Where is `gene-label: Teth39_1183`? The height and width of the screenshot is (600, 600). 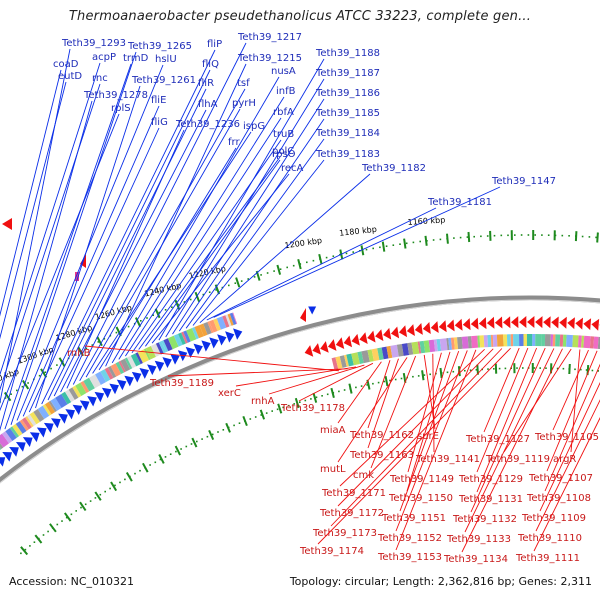
gene-label: Teth39_1183 is located at coordinates (347, 154).